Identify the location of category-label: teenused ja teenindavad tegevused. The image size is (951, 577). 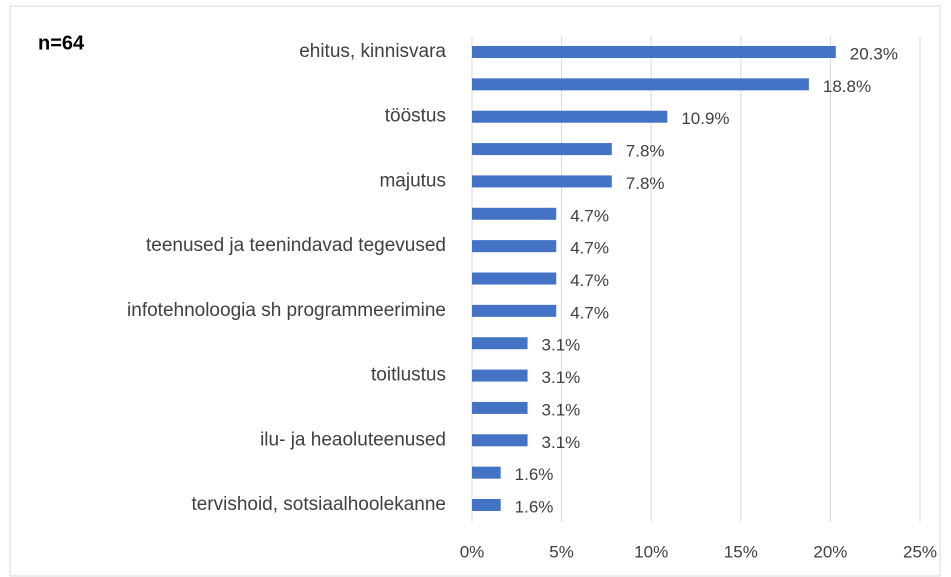
(296, 245).